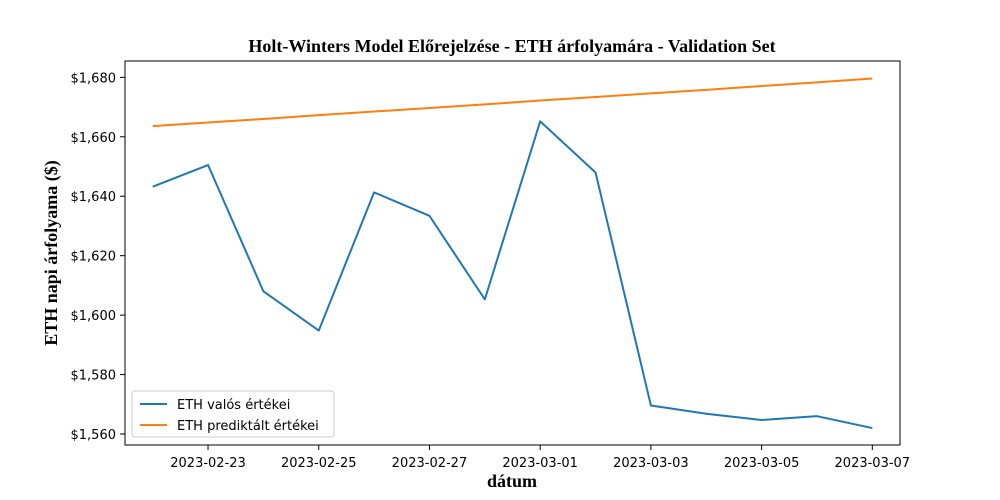 Image resolution: width=1000 pixels, height=500 pixels. Describe the element at coordinates (430, 463) in the screenshot. I see `x-tick-label: 2023-02-27` at that location.